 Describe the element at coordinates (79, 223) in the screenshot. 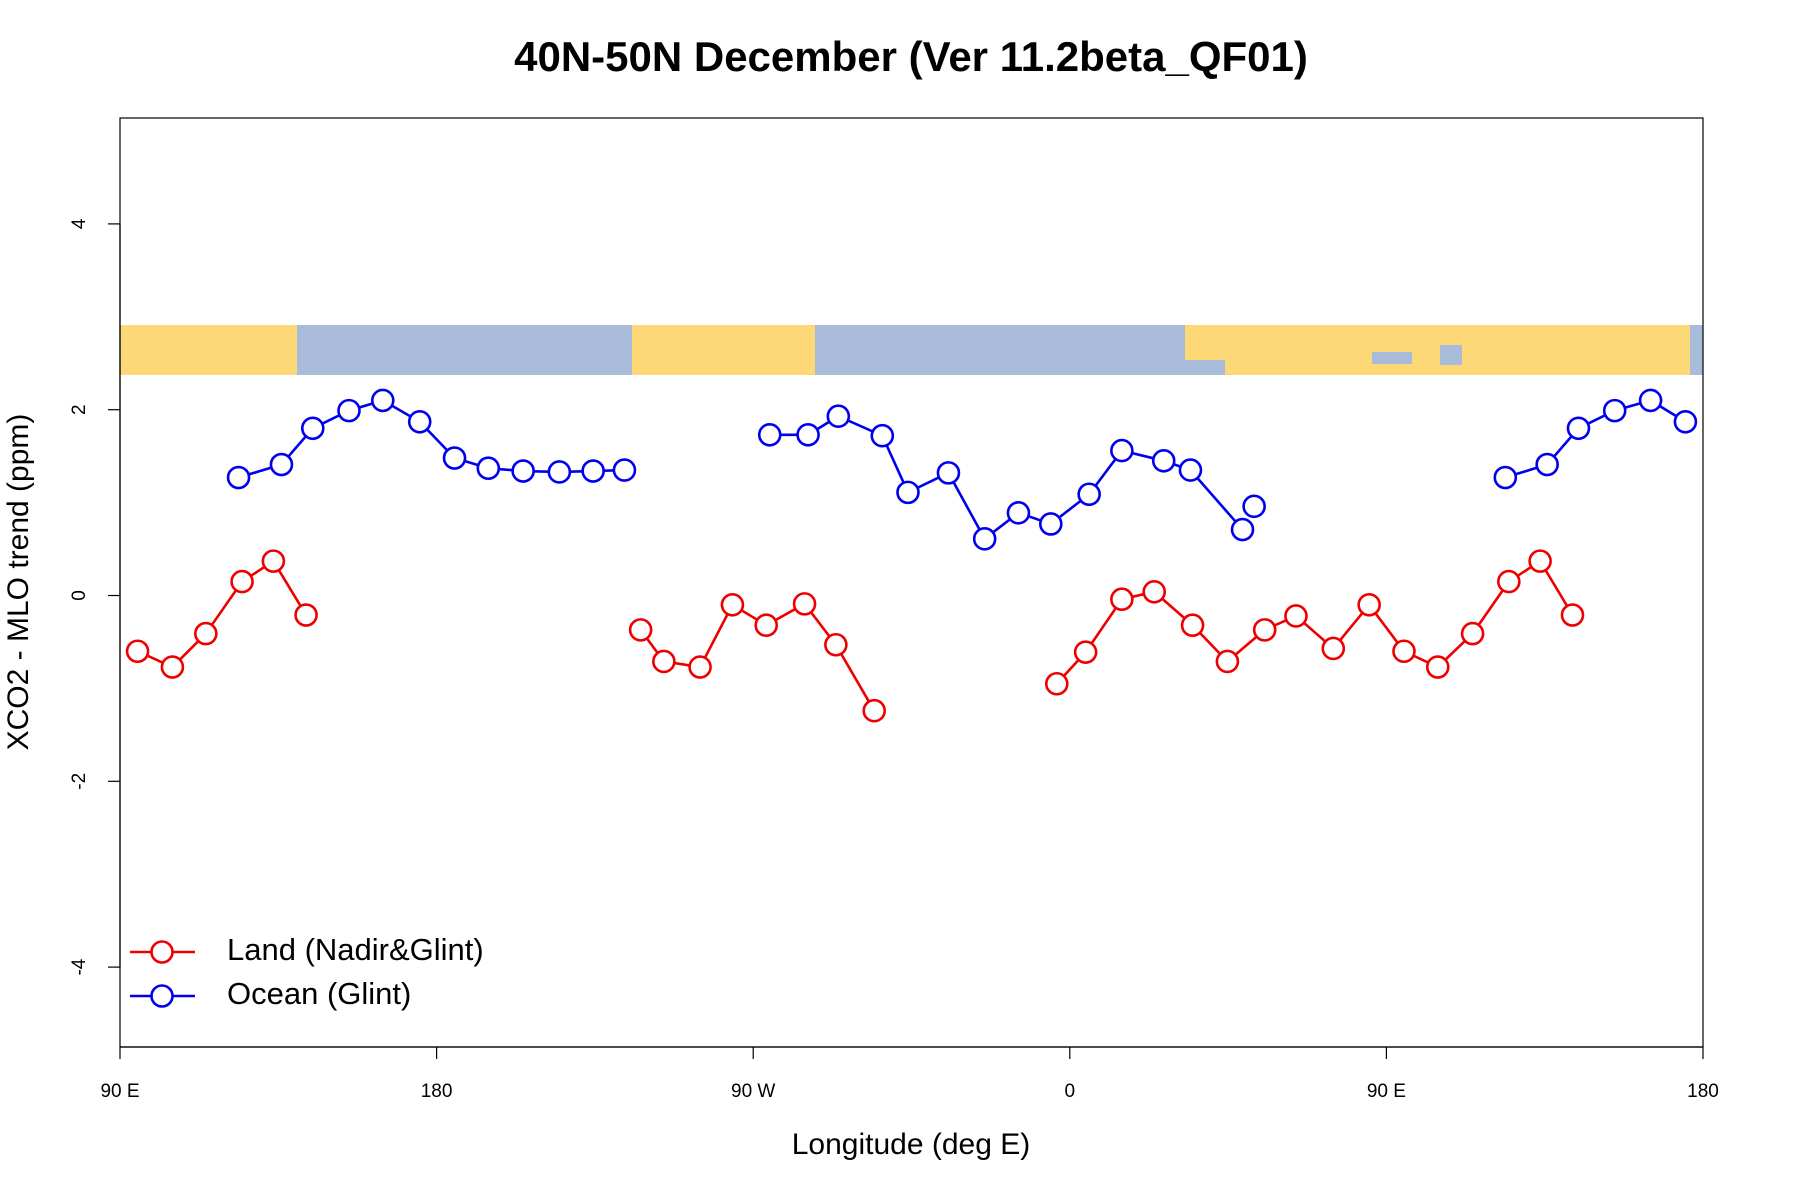

I see `y-tick-label: 4` at that location.